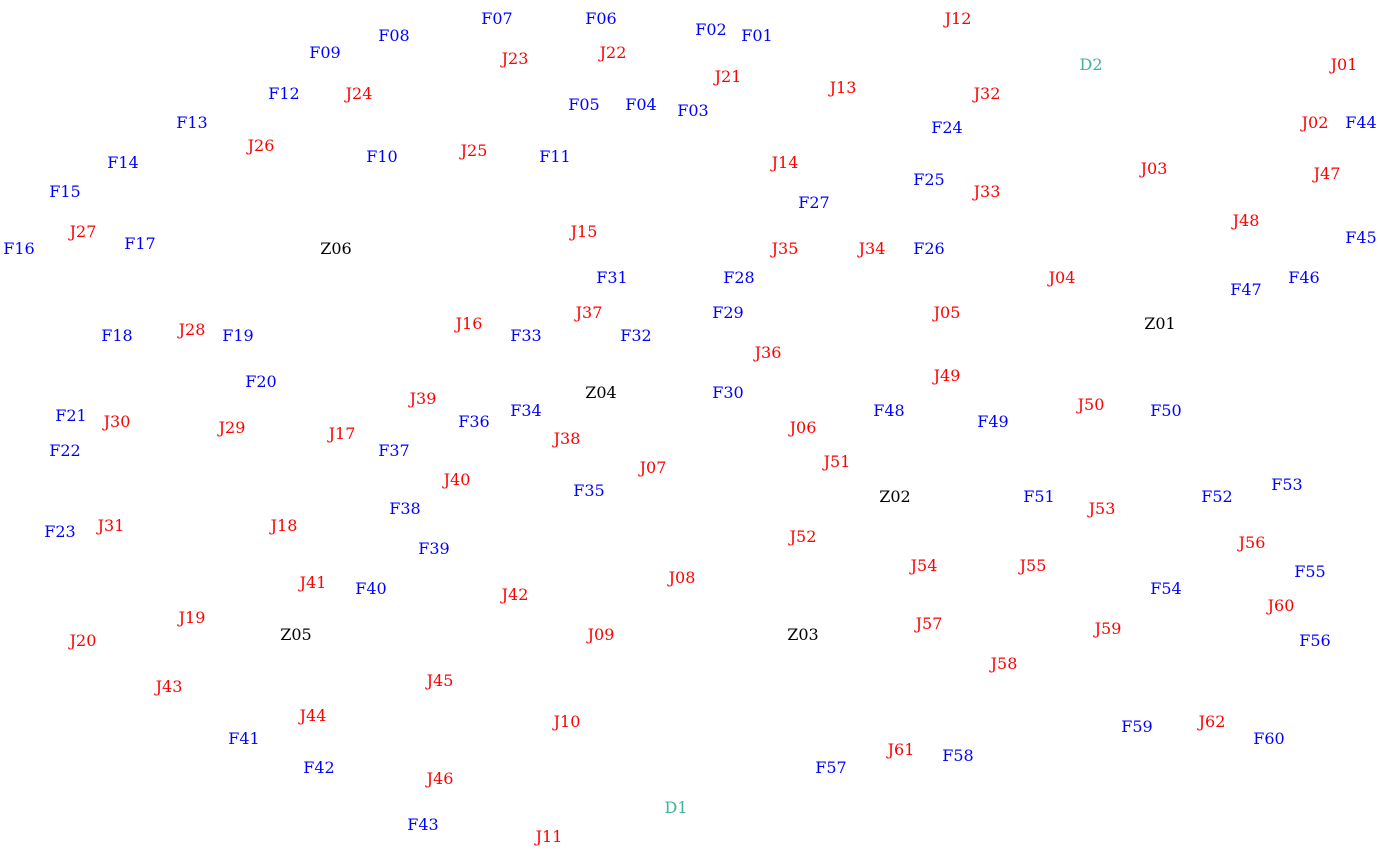 This screenshot has width=1382, height=858. I want to click on node-label-f47: F47, so click(1246, 289).